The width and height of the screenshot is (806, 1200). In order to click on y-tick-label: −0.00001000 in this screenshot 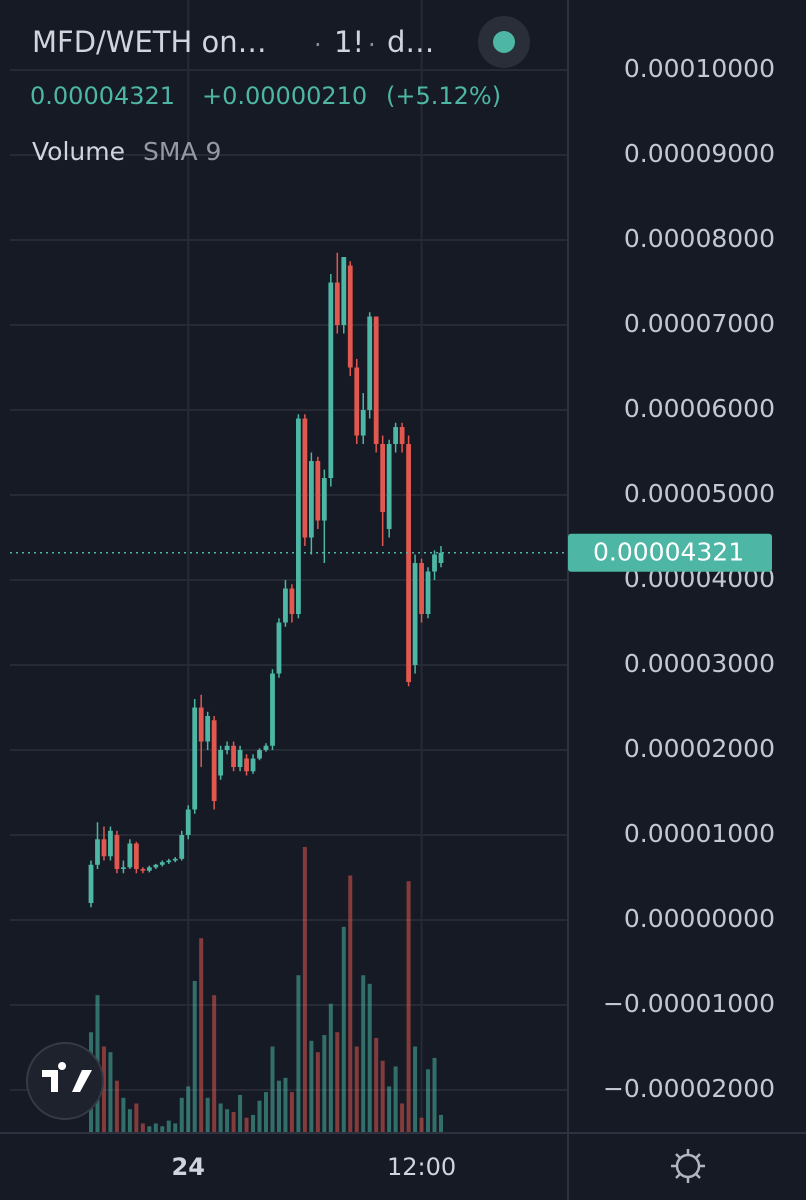, I will do `click(689, 1003)`.